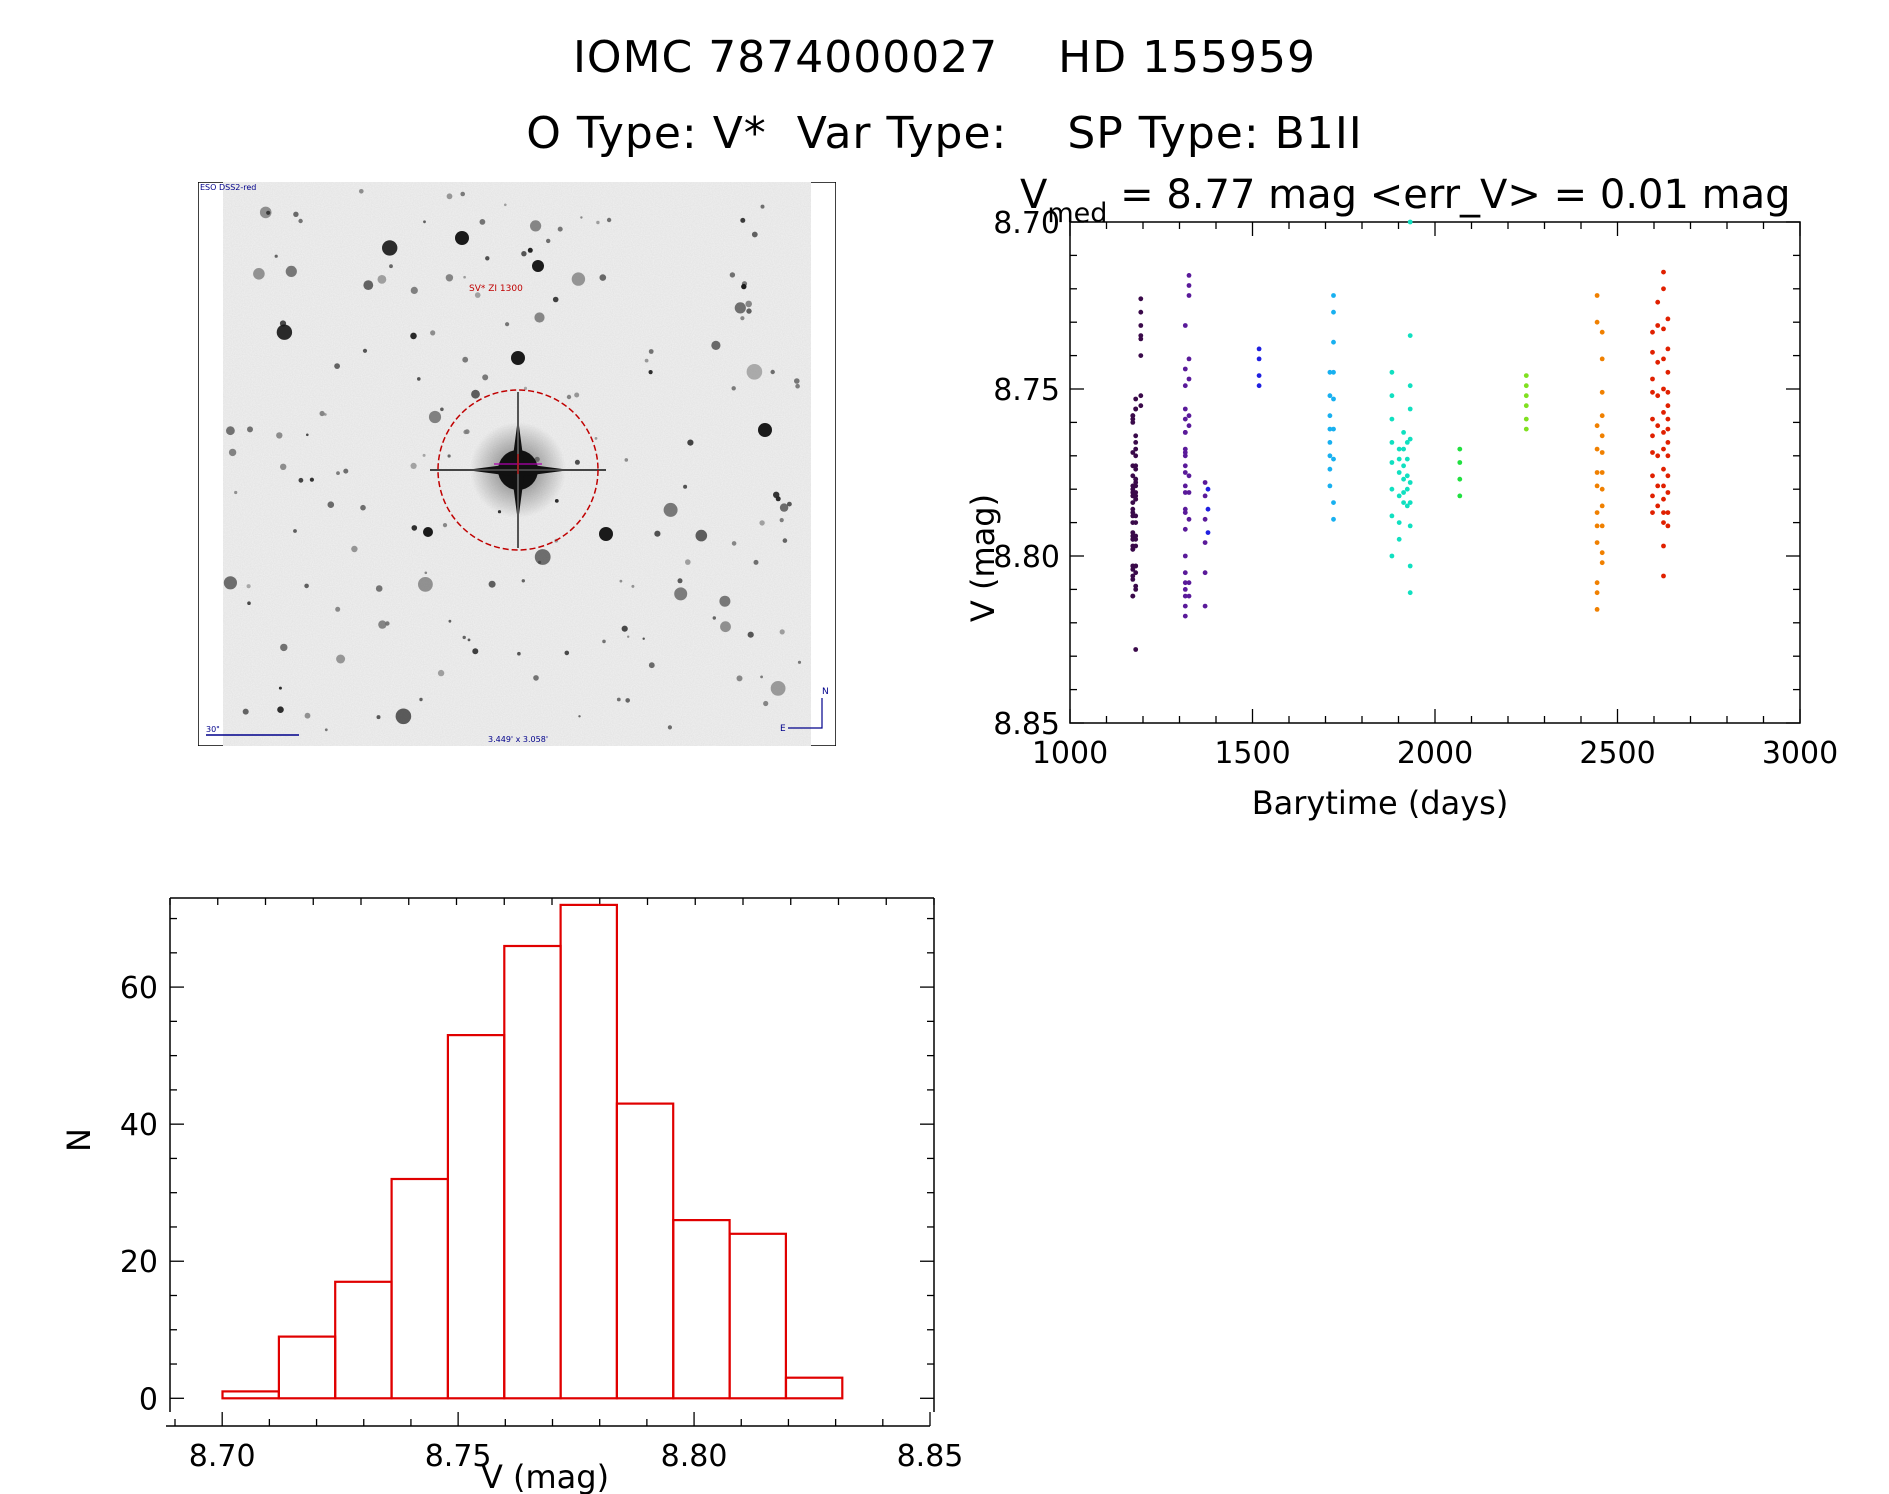 Image resolution: width=1889 pixels, height=1494 pixels. What do you see at coordinates (139, 1125) in the screenshot?
I see `hist-ytick-label: 40` at bounding box center [139, 1125].